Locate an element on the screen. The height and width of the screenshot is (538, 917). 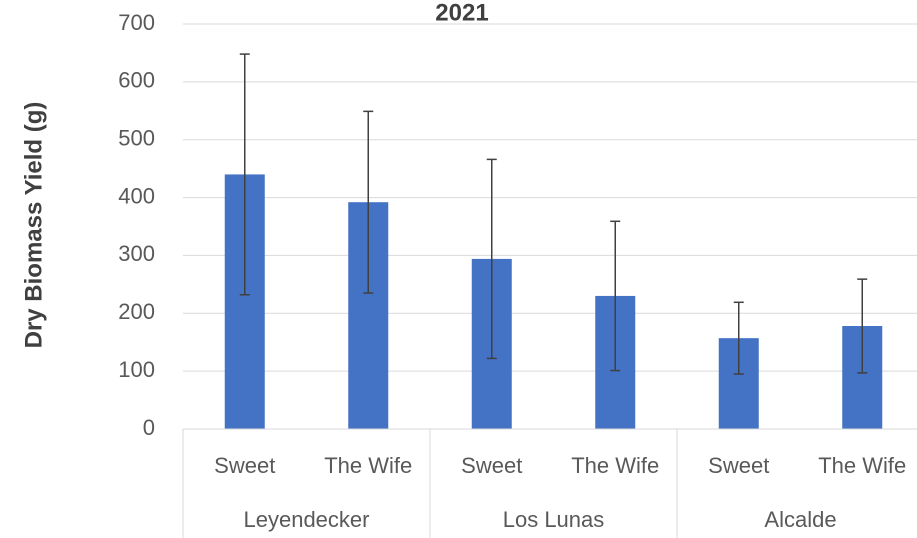
group-label: Los Lunas is located at coordinates (554, 519).